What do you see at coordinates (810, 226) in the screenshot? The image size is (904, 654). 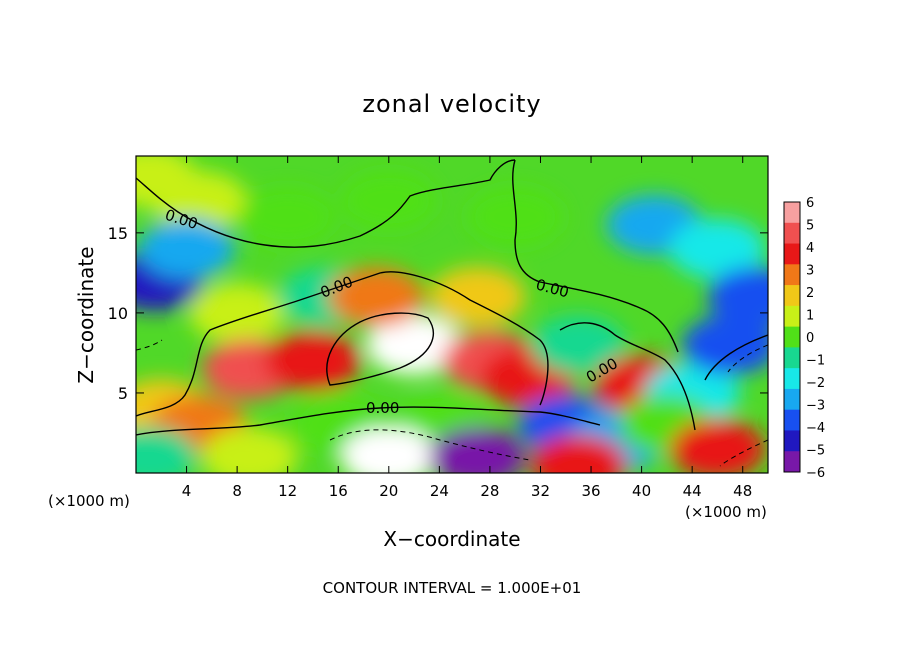 I see `colorbar-tick-label: 5` at bounding box center [810, 226].